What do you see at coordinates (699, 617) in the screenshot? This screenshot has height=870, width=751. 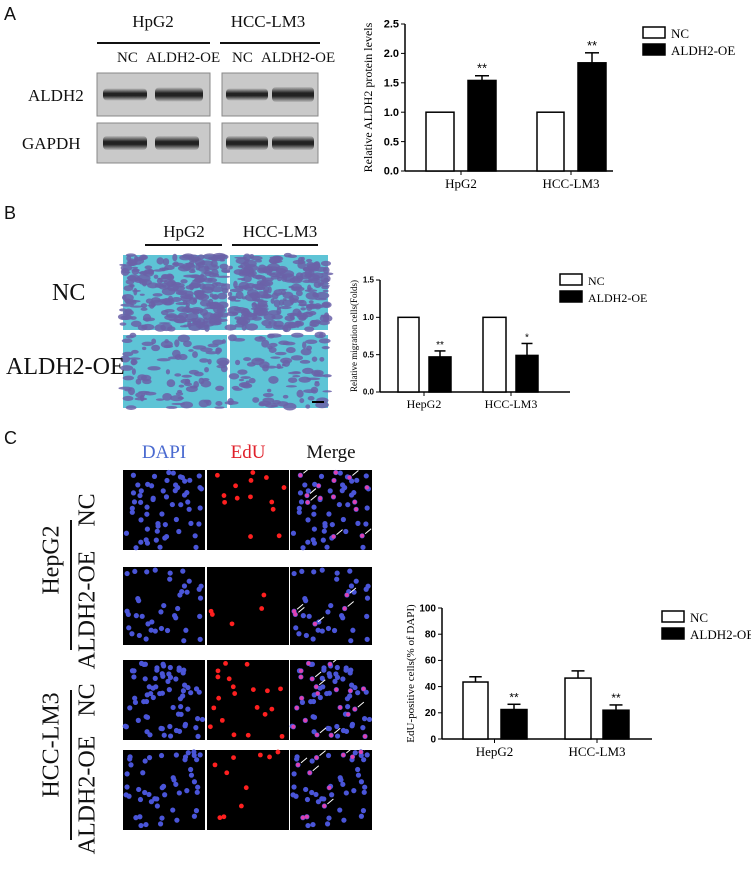 I see `legend-label: NC` at bounding box center [699, 617].